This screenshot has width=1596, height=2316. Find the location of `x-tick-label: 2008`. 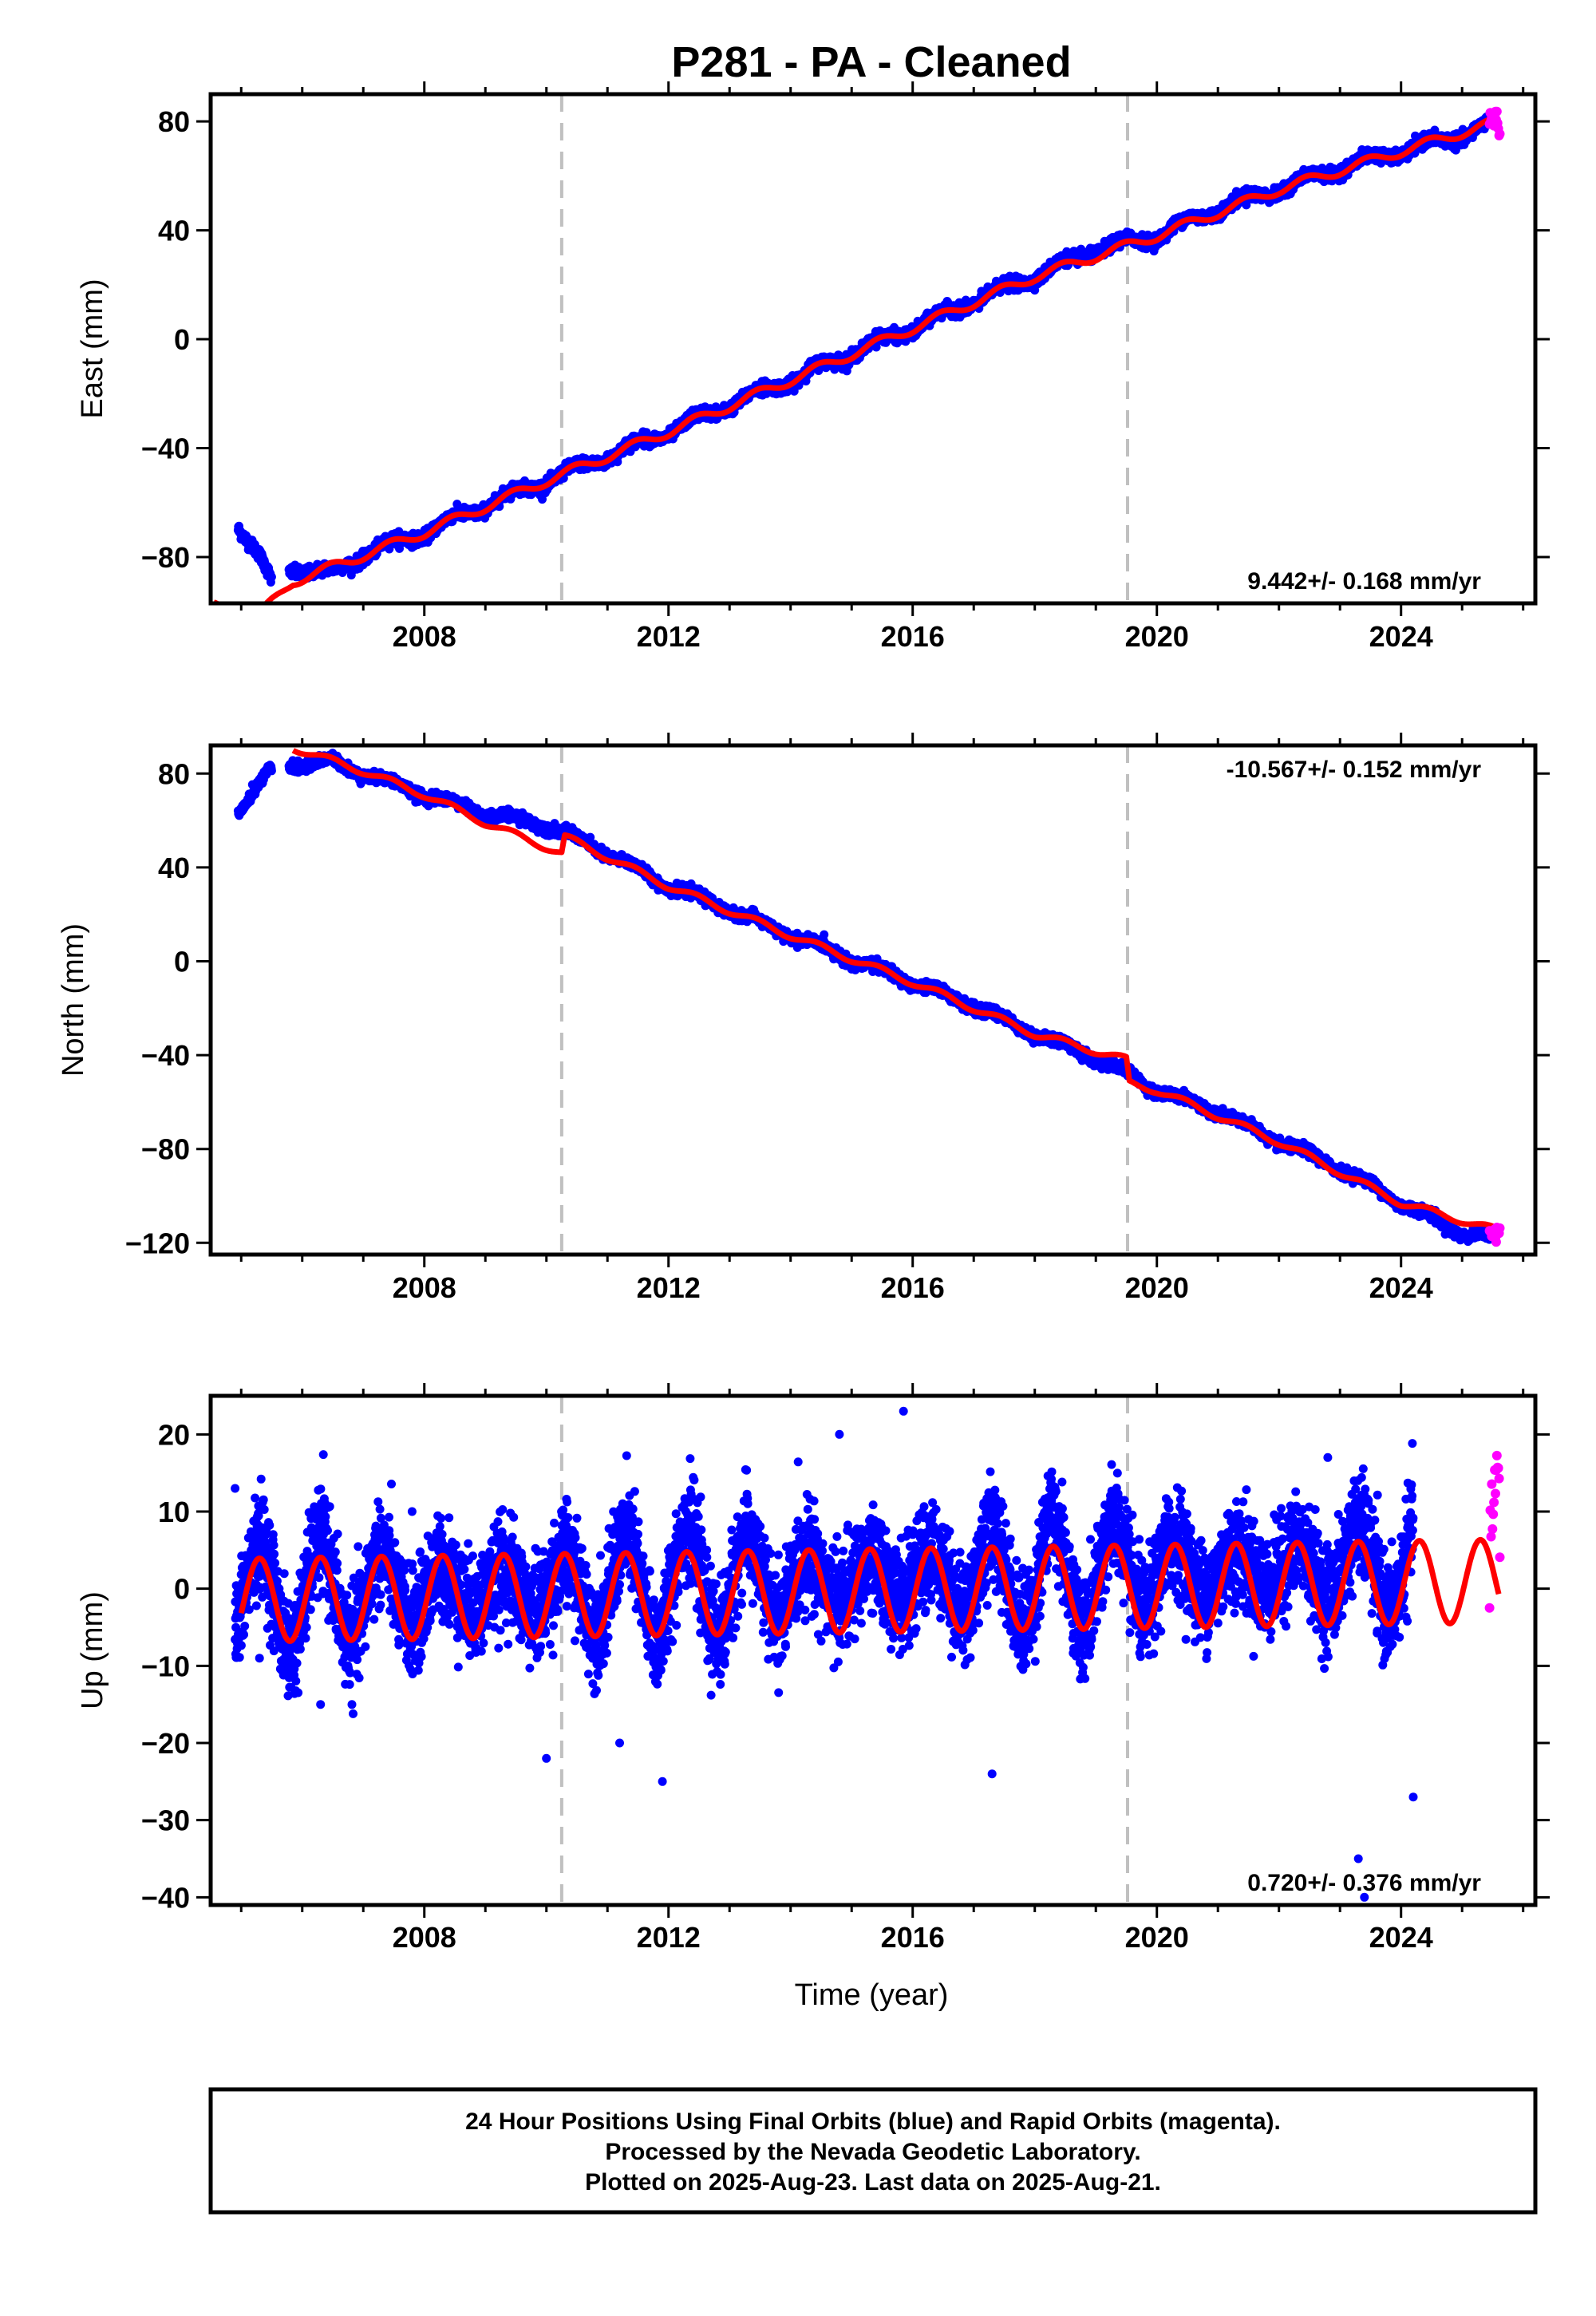

x-tick-label: 2008 is located at coordinates (424, 636).